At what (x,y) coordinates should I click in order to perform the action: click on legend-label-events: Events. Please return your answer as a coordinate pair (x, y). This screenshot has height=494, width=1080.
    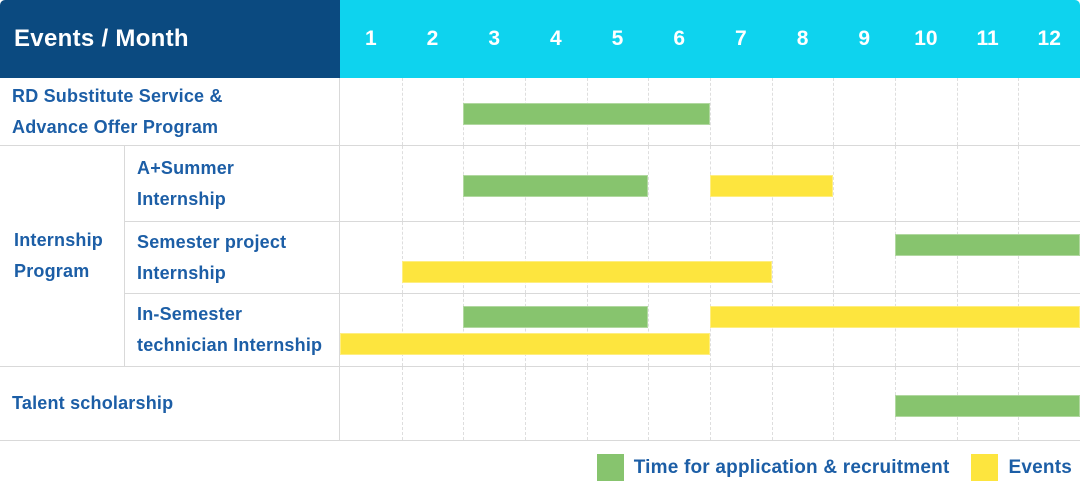
    Looking at the image, I should click on (1040, 467).